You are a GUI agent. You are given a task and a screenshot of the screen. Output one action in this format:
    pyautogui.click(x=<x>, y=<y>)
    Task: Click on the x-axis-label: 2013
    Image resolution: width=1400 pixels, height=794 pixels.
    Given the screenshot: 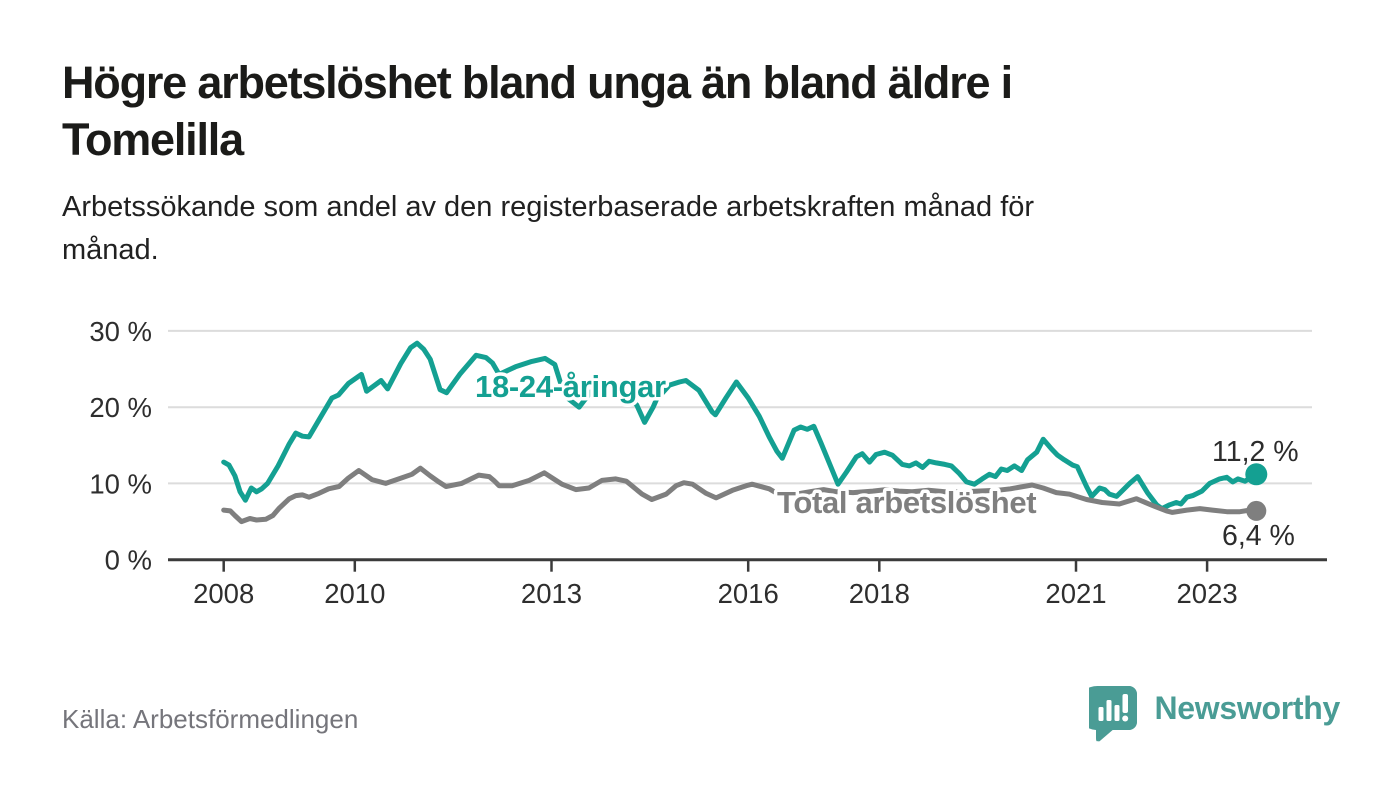 What is the action you would take?
    pyautogui.click(x=551, y=593)
    